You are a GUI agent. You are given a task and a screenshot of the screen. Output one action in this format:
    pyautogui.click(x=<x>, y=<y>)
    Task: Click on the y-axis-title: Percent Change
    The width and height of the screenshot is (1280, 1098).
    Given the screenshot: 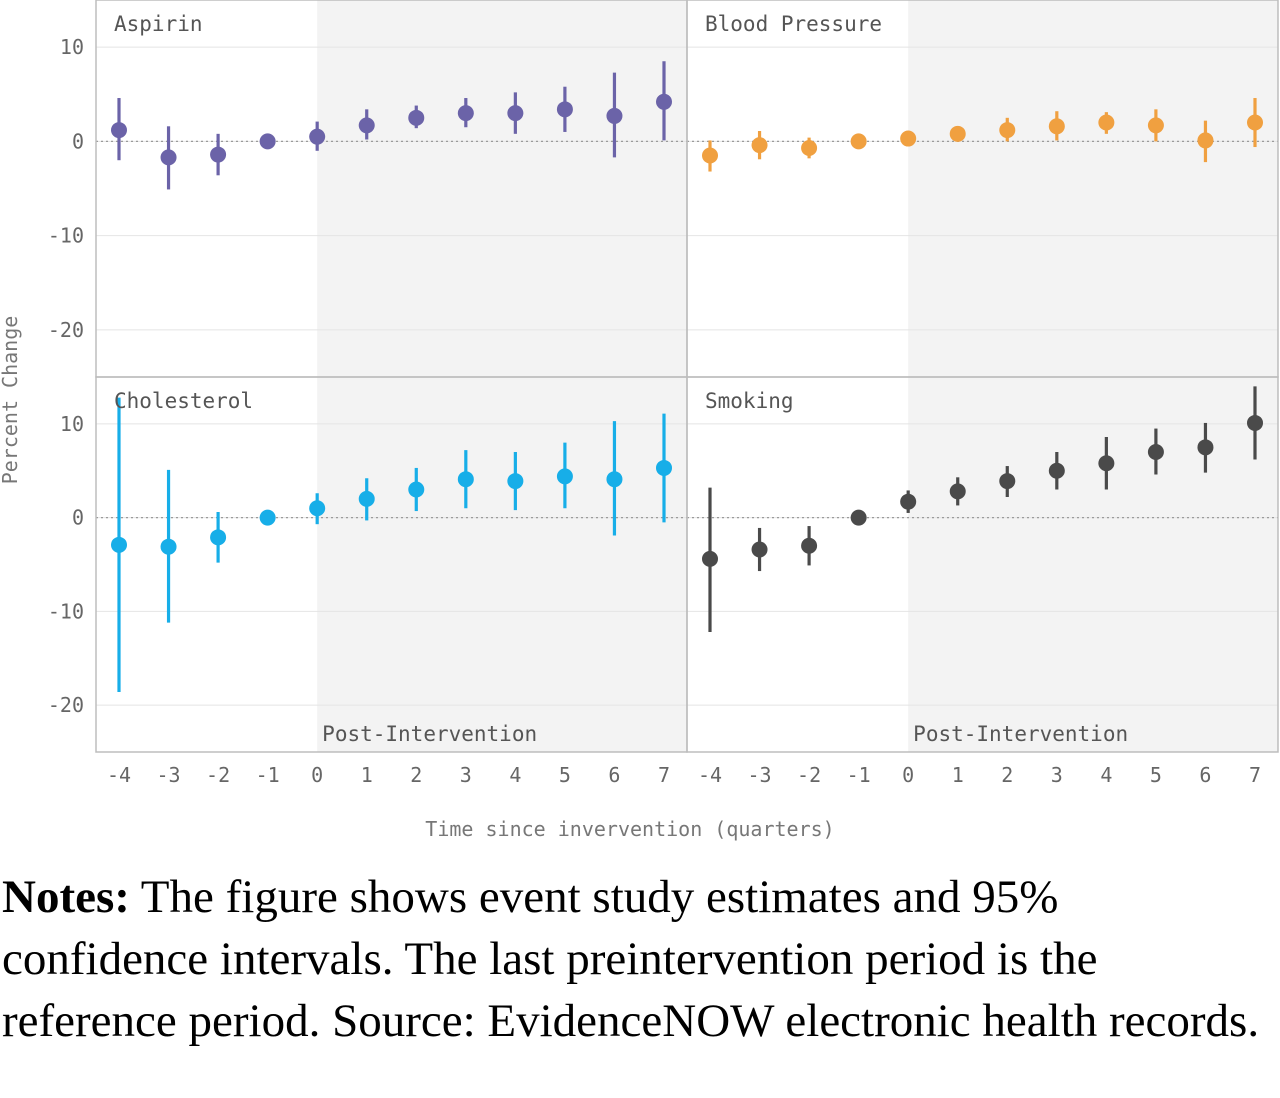 What is the action you would take?
    pyautogui.click(x=11, y=400)
    